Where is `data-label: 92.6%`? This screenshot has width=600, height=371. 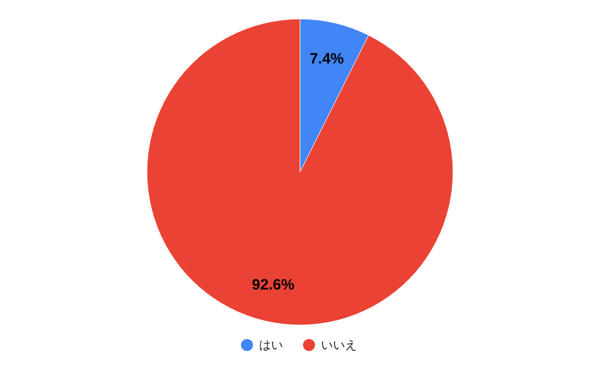
data-label: 92.6% is located at coordinates (273, 285).